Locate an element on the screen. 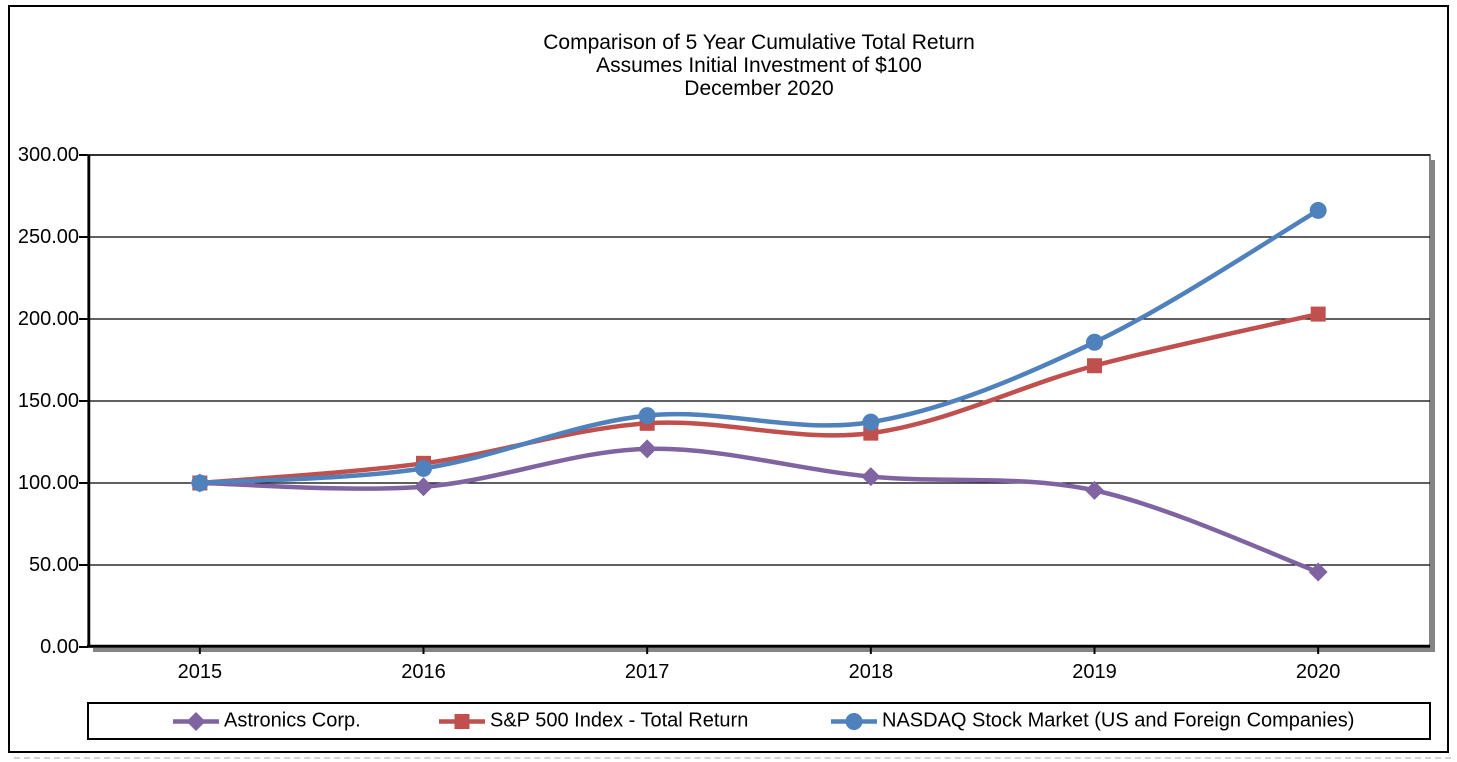  y-tick-label: 150.00 is located at coordinates (48, 401).